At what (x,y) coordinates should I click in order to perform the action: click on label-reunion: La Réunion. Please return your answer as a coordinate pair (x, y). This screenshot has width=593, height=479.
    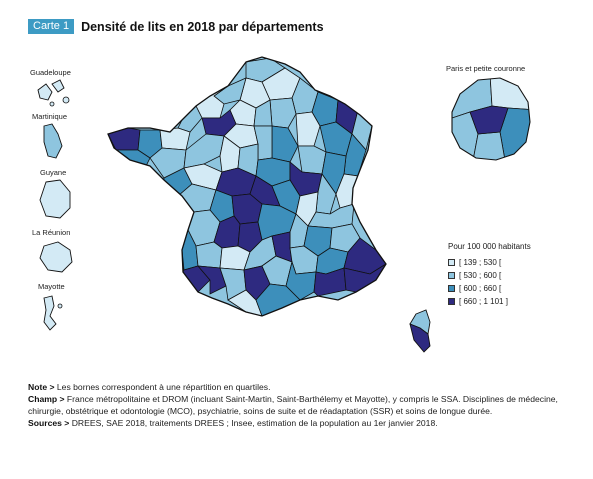
    Looking at the image, I should click on (51, 232).